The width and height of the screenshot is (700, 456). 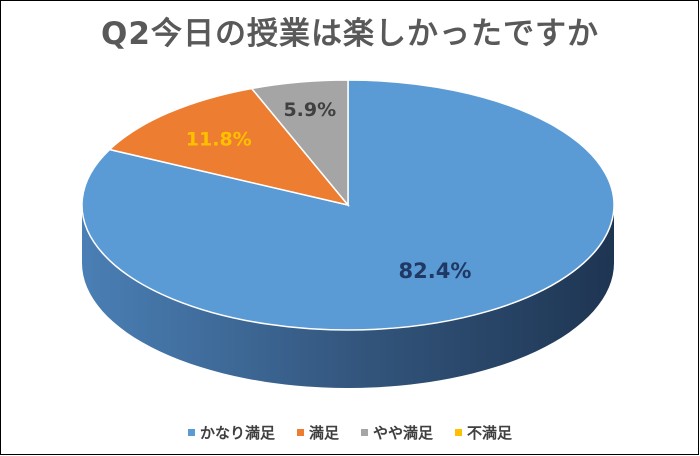 I want to click on data-label: 82.4%, so click(x=435, y=271).